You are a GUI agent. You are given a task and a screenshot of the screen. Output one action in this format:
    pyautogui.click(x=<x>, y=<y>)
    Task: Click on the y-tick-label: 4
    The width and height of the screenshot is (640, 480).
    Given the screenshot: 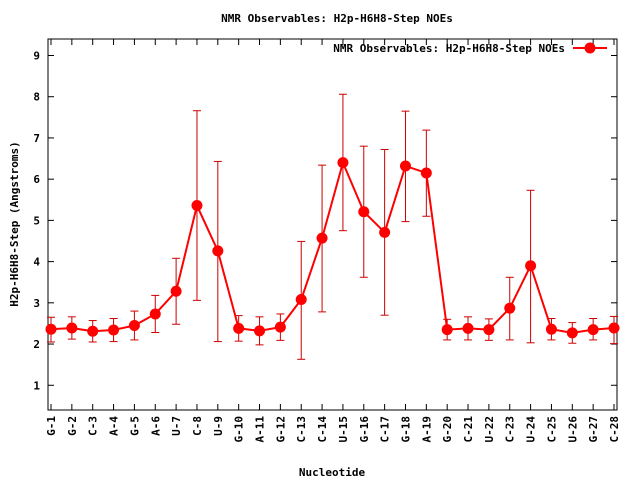 What is the action you would take?
    pyautogui.click(x=36, y=262)
    